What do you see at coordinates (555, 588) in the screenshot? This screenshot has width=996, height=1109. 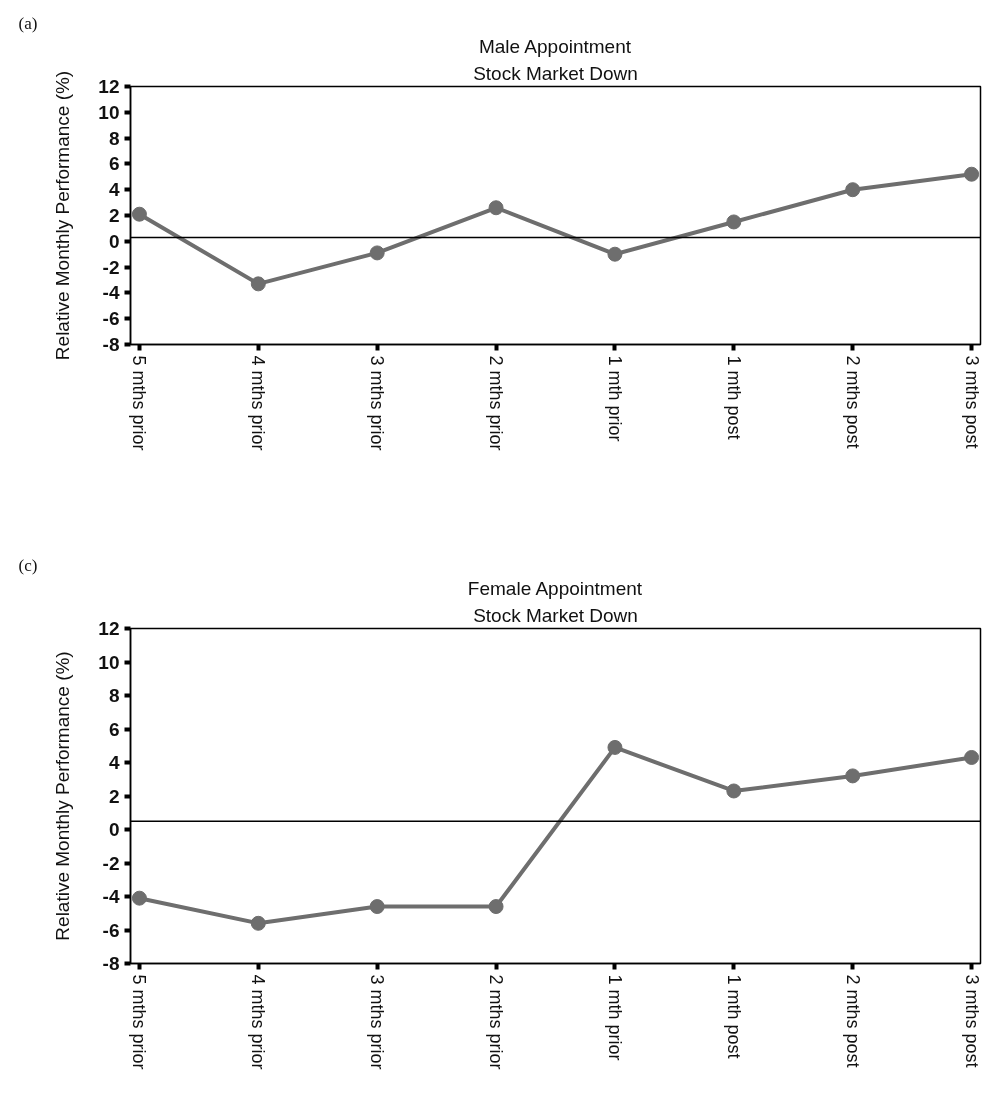 I see `chart-title: Female Appointment` at bounding box center [555, 588].